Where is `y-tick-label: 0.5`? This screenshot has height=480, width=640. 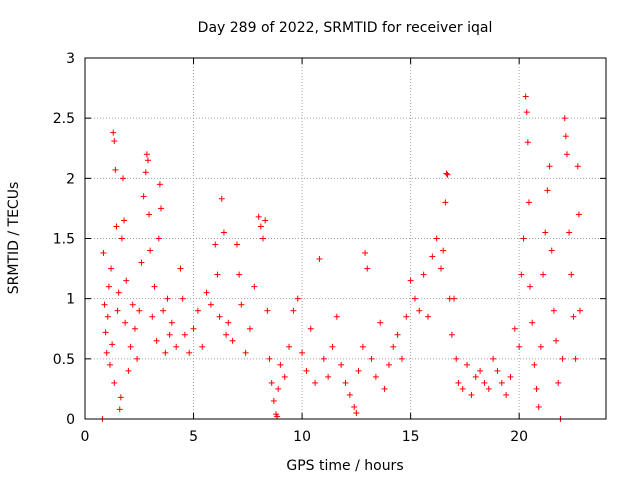
y-tick-label: 0.5 is located at coordinates (64, 360).